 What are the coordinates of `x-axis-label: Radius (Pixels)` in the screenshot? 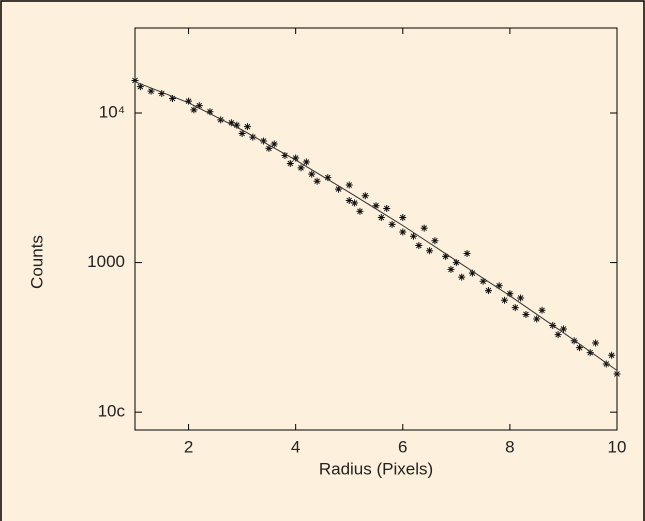 It's located at (376, 468).